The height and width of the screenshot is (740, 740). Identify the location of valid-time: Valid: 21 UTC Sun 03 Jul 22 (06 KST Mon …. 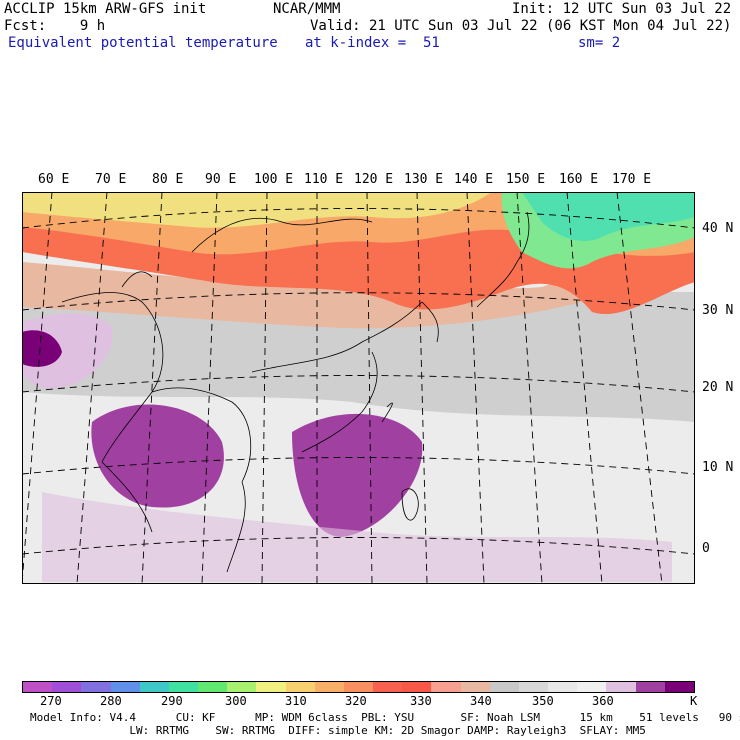
(521, 26).